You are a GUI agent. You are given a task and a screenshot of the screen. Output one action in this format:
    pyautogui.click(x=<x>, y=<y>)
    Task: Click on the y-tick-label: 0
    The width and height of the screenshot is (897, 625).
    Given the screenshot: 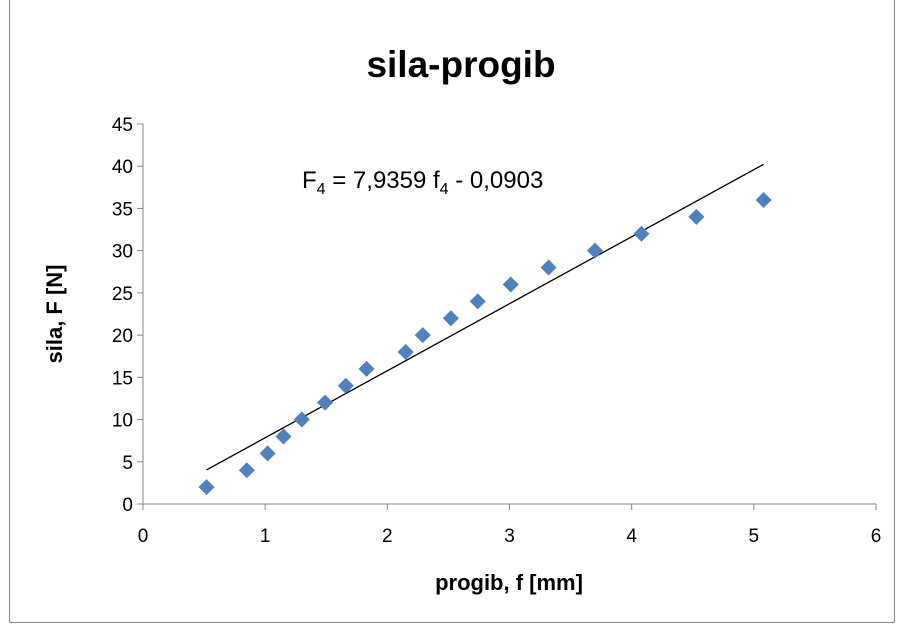 What is the action you would take?
    pyautogui.click(x=127, y=505)
    